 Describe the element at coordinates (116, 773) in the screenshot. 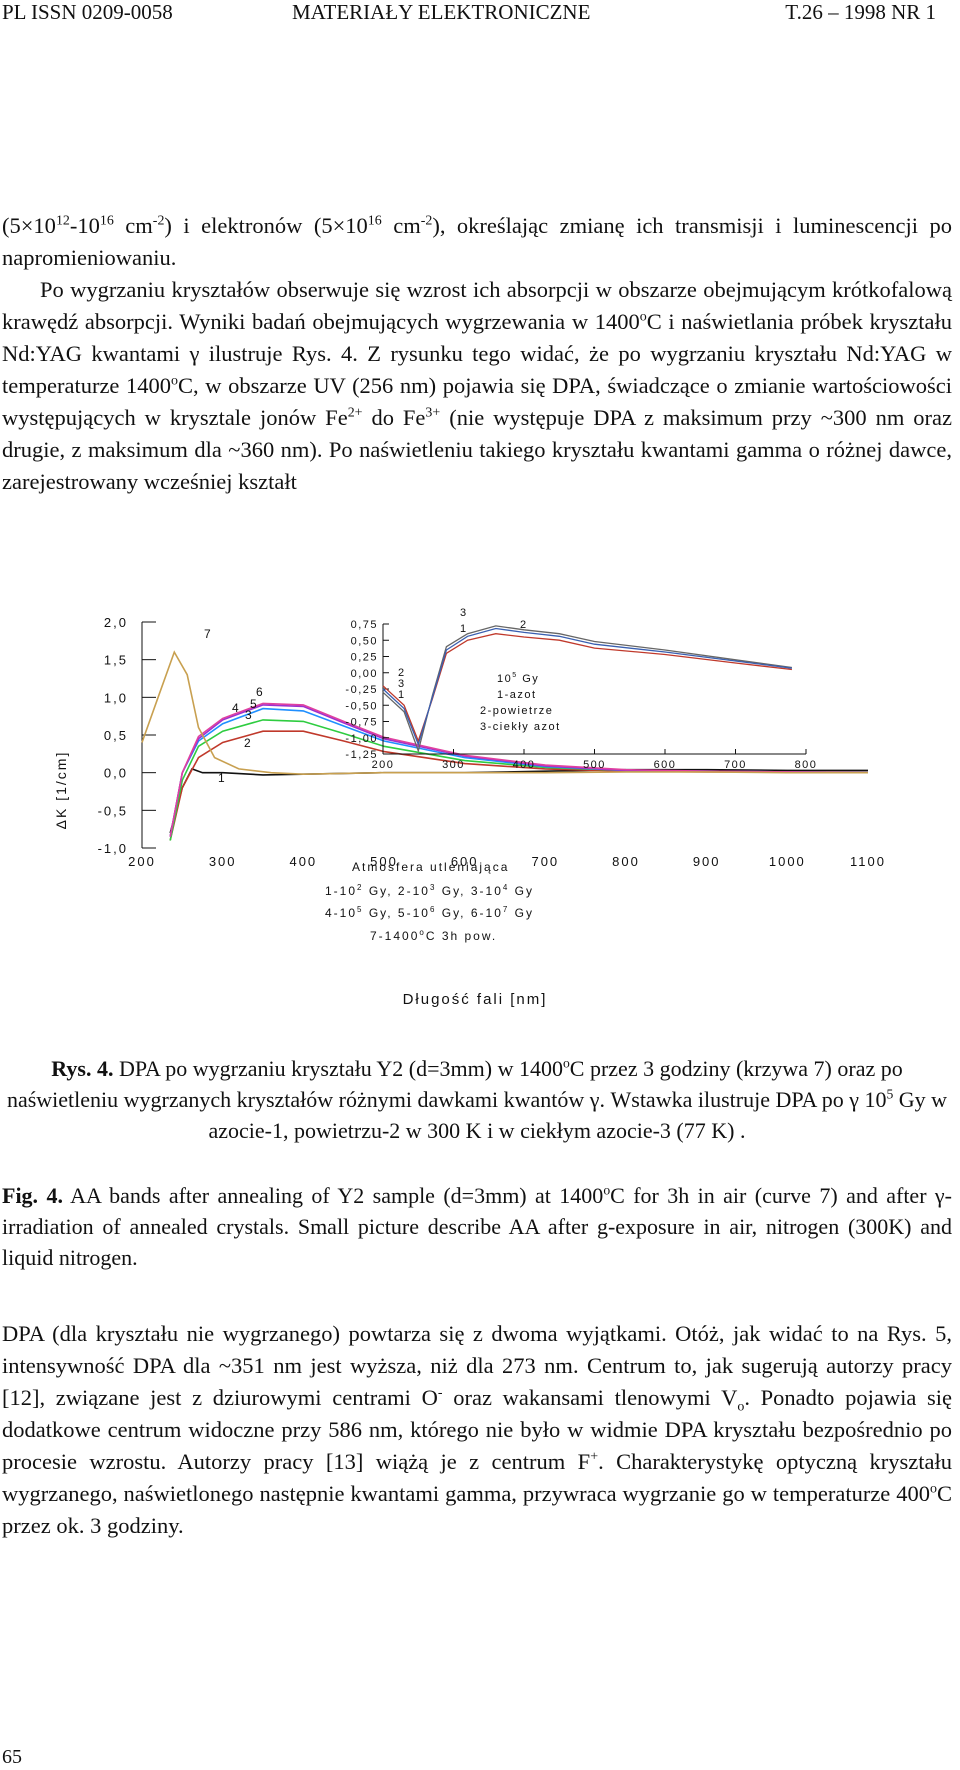

I see `main-y-tick-label: 0,0` at that location.